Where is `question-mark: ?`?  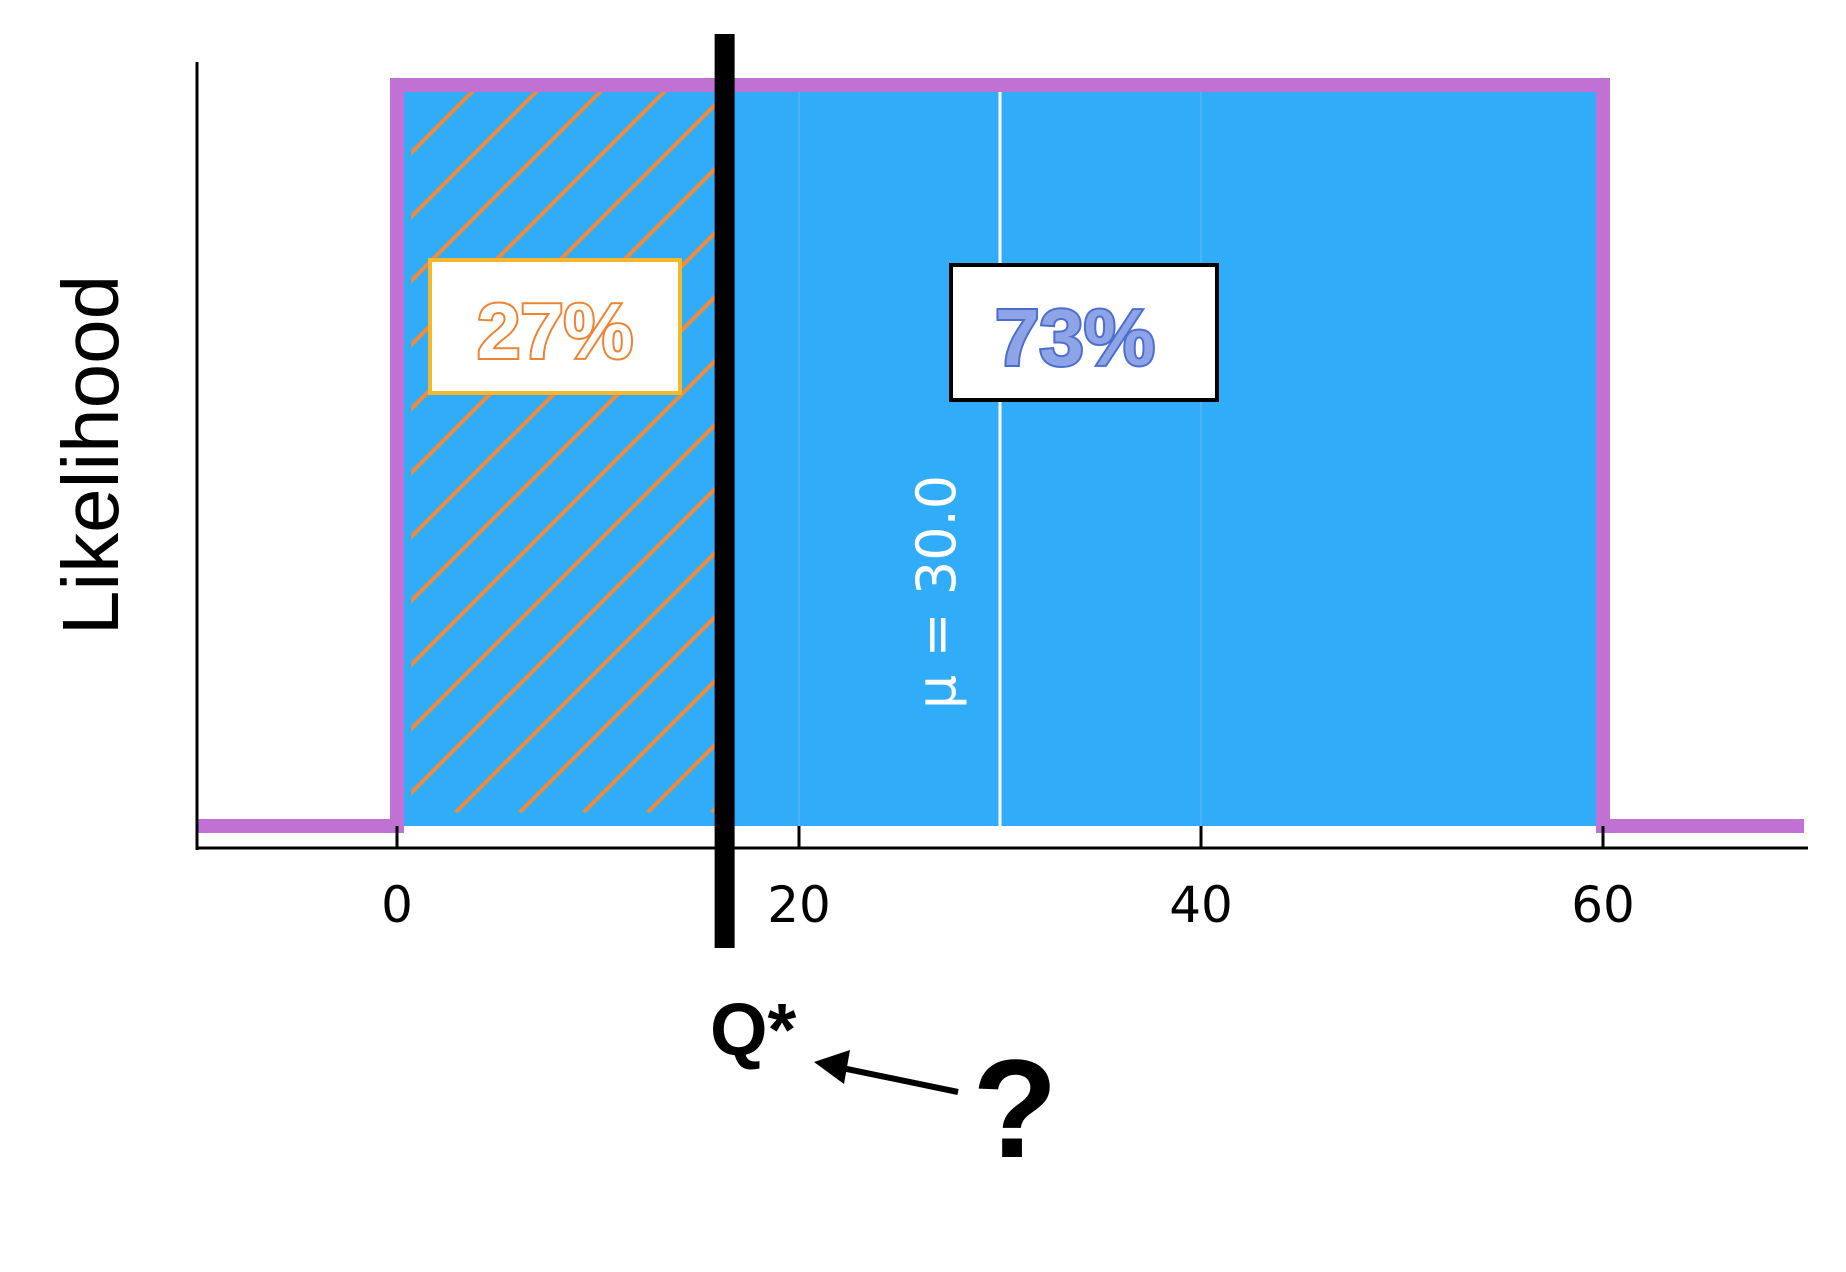
question-mark: ? is located at coordinates (1015, 1108).